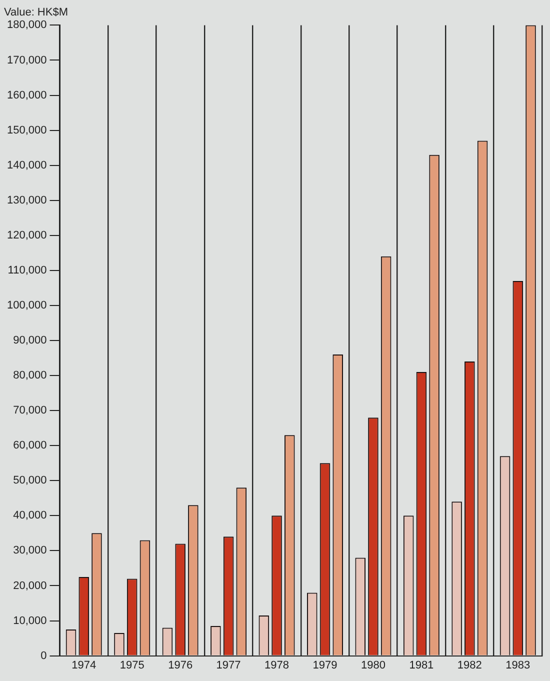  I want to click on x-tick-label: 1981, so click(421, 665).